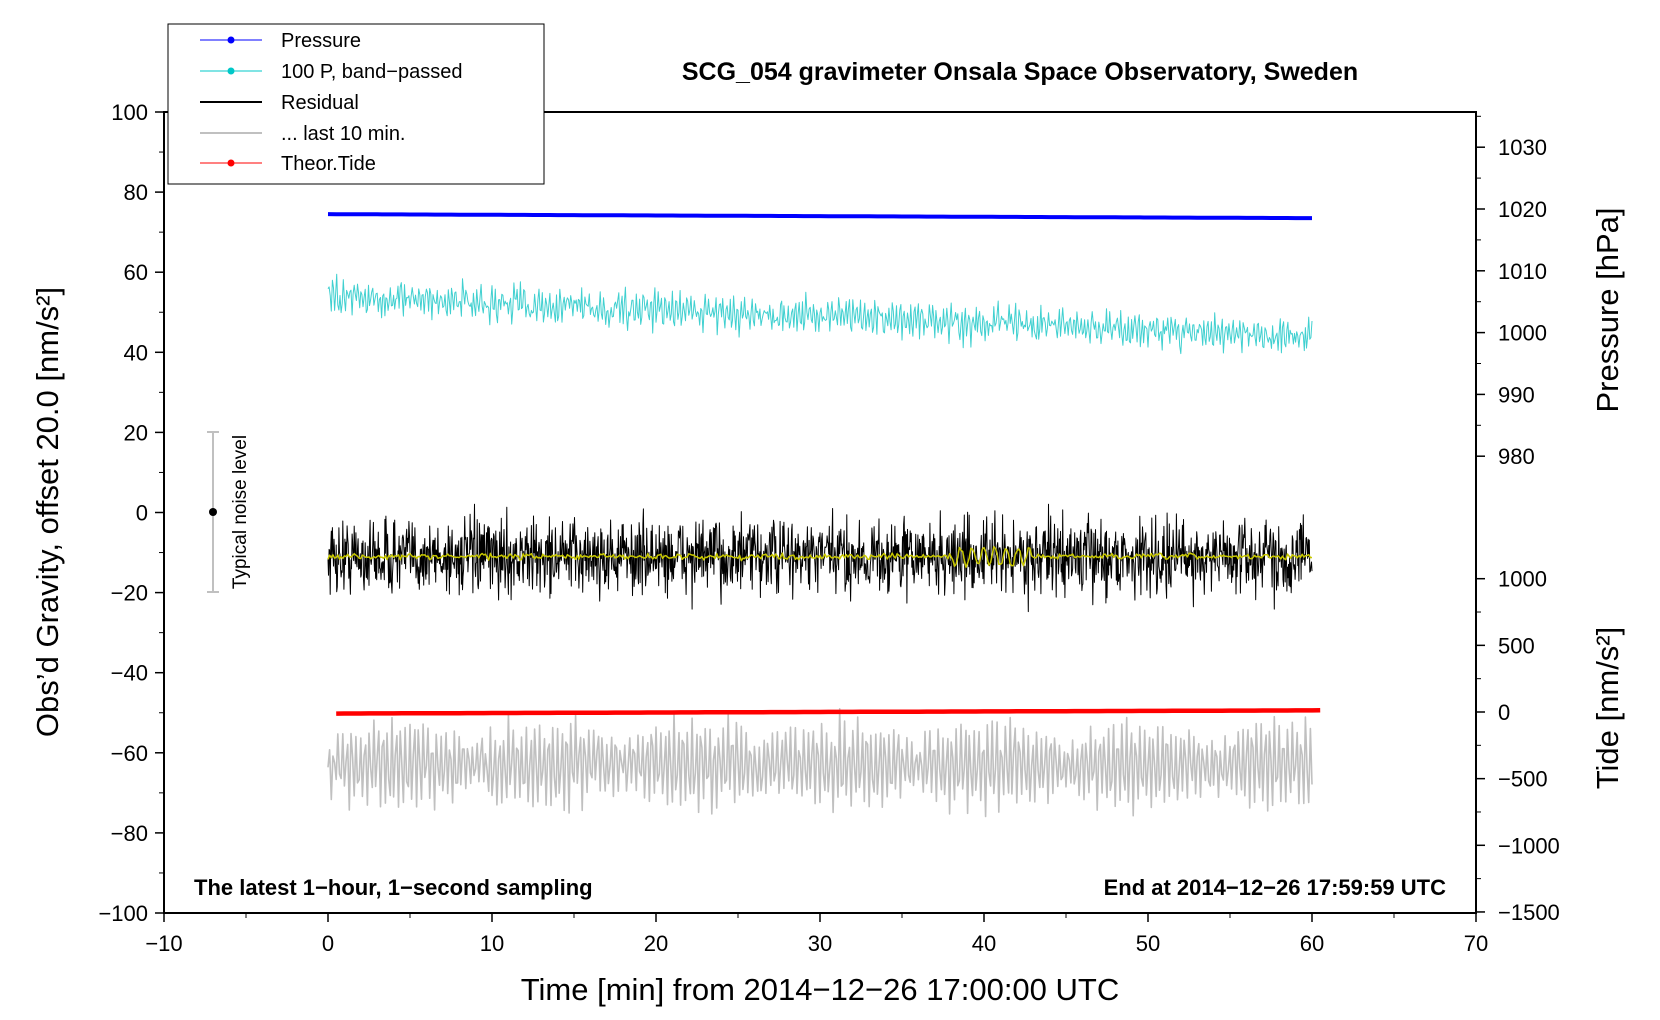 The image size is (1660, 1020). I want to click on y-tick-label: 80, so click(136, 192).